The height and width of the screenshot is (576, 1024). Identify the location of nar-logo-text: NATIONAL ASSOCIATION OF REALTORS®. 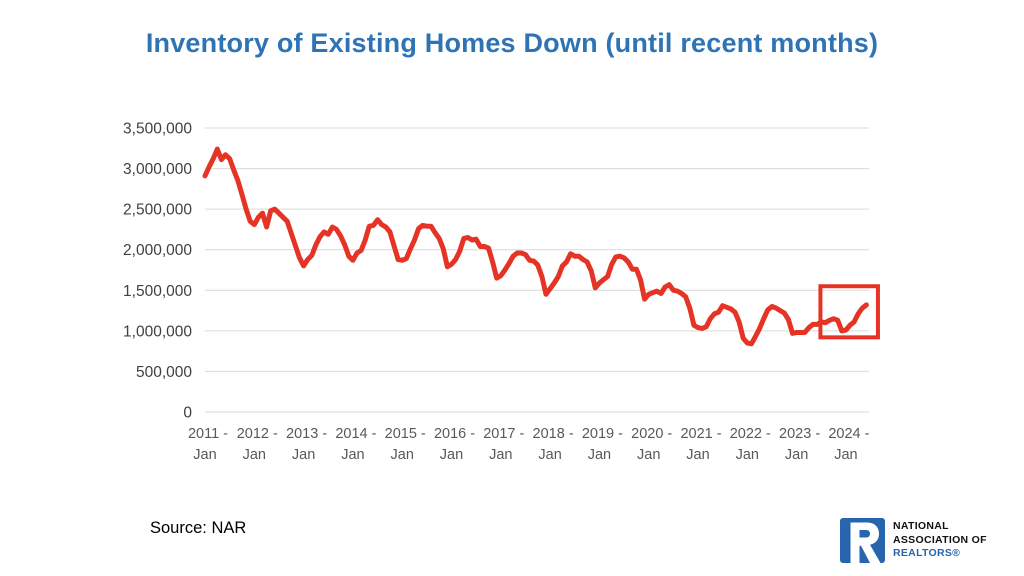
(940, 540).